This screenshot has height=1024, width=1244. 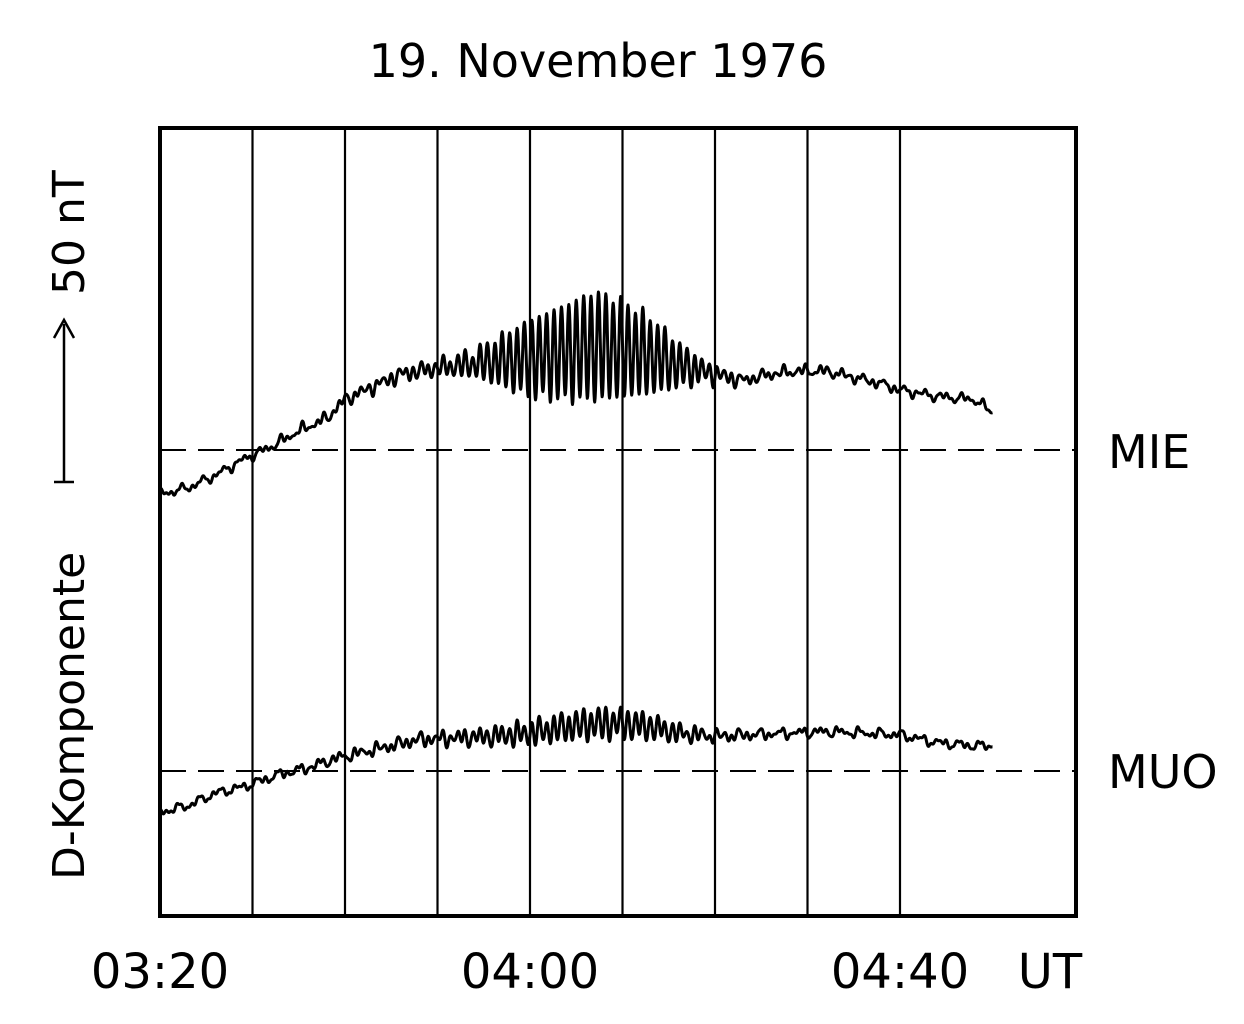 I want to click on scale-bar-value: 50 nT, so click(x=69, y=232).